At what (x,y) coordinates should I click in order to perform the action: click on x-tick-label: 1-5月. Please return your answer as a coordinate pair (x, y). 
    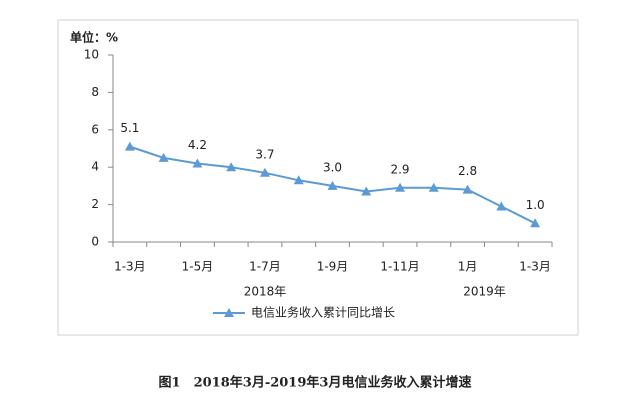
    Looking at the image, I should click on (198, 267).